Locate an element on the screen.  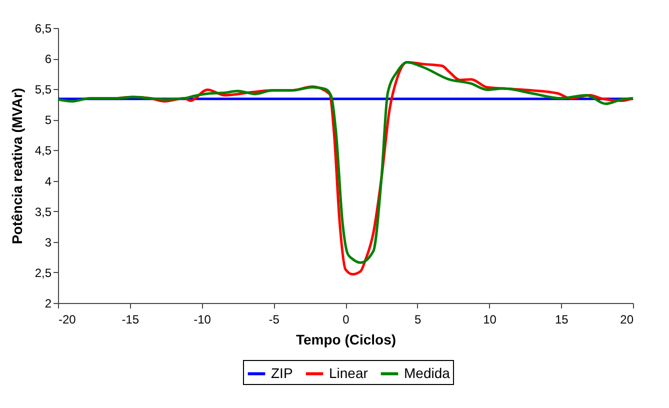
x-tick-label: -10 is located at coordinates (203, 319).